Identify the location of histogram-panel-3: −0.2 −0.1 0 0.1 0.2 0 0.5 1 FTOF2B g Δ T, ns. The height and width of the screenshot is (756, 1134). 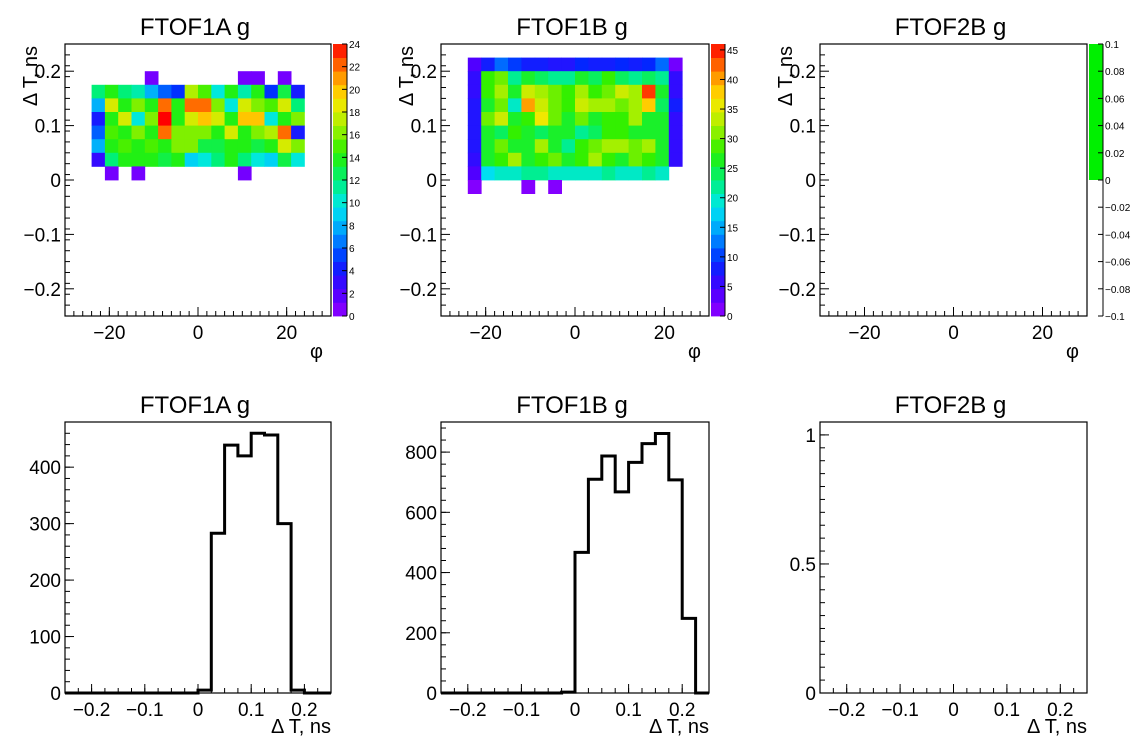
(939, 565).